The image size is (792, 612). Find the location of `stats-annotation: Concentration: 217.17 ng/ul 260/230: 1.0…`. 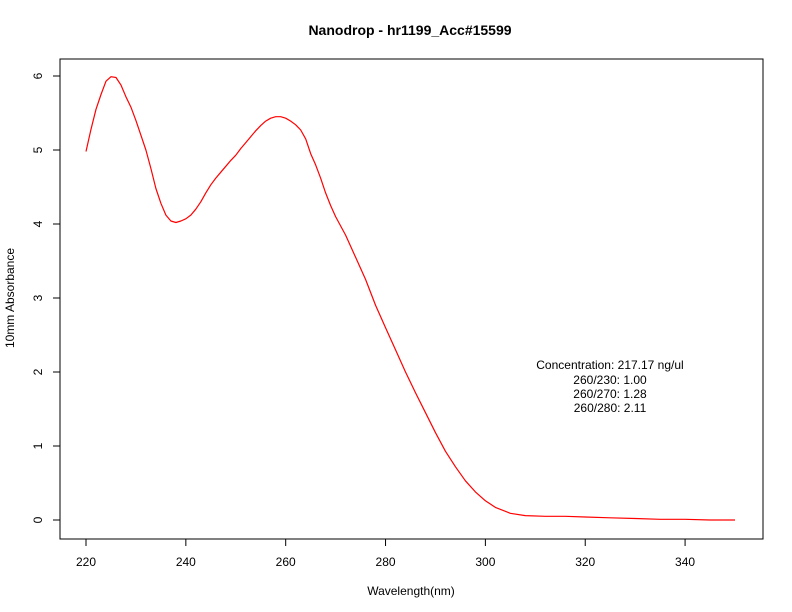

stats-annotation: Concentration: 217.17 ng/ul 260/230: 1.0… is located at coordinates (609, 386).